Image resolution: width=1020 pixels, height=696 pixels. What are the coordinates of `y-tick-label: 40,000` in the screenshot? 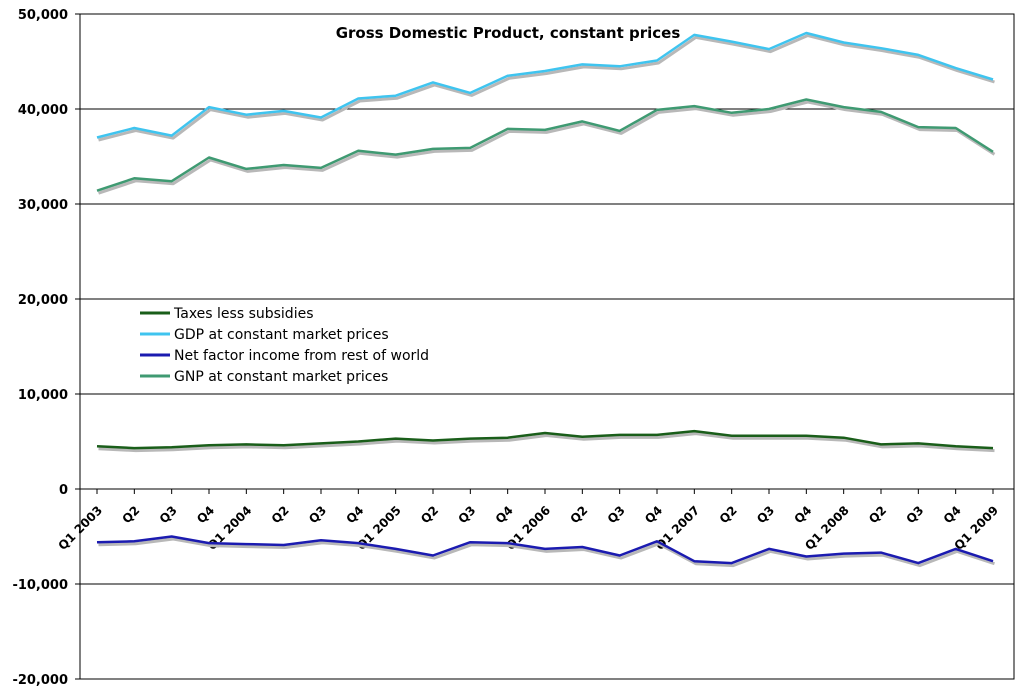 It's located at (43, 110).